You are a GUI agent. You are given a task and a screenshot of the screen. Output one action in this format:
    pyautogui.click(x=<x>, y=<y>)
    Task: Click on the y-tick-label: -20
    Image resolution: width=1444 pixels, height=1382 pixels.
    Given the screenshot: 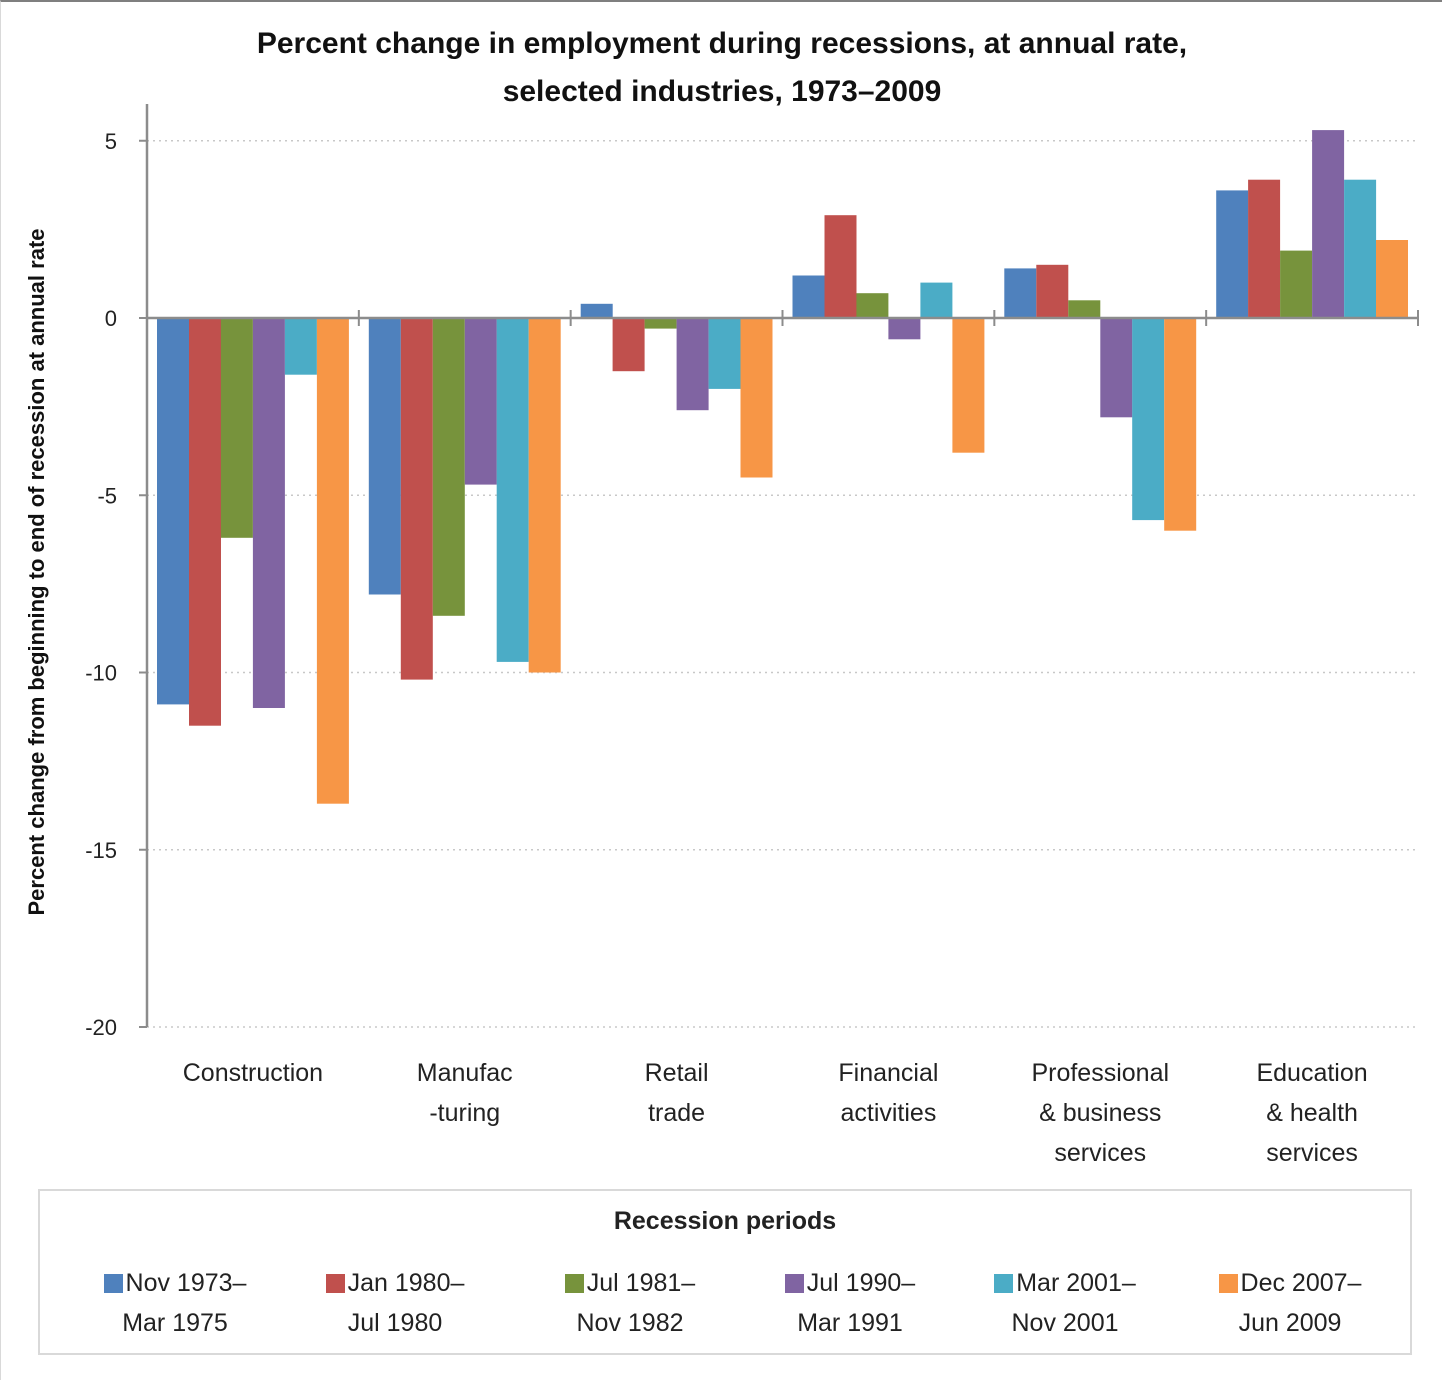 What is the action you would take?
    pyautogui.click(x=101, y=1027)
    